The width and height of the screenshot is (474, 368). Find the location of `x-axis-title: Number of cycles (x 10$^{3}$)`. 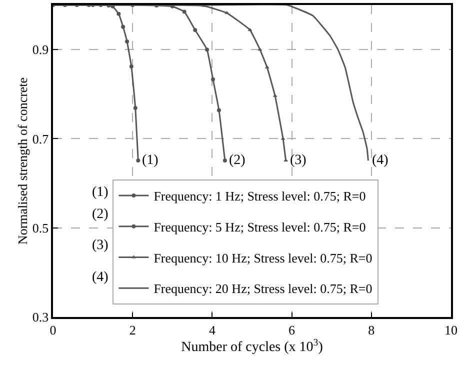

x-axis-title: Number of cycles (x 10$^{3}$) is located at coordinates (252, 346).